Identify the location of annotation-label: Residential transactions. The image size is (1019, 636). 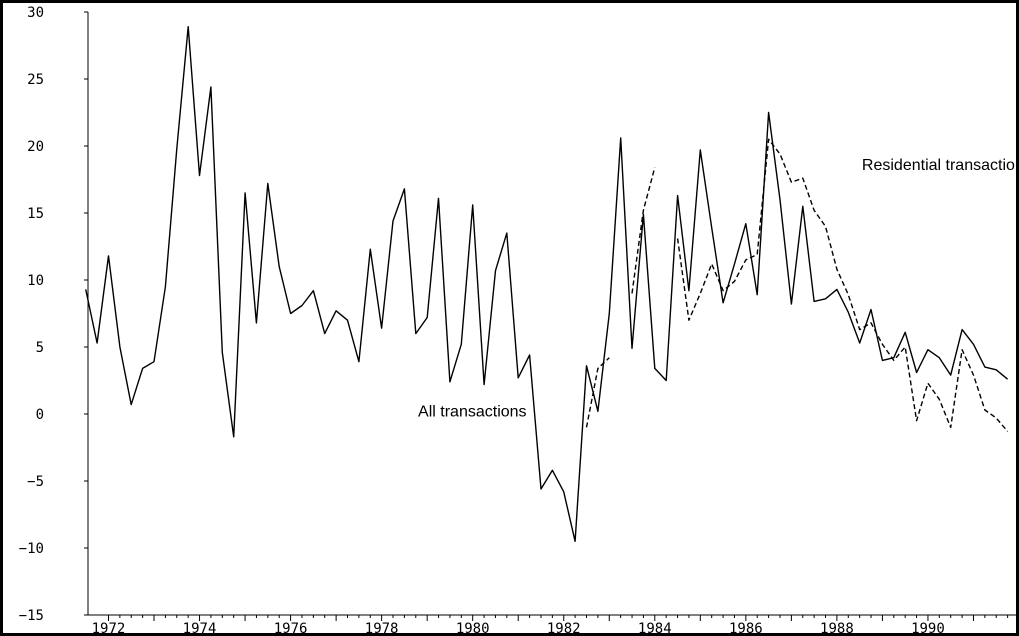
(940, 165).